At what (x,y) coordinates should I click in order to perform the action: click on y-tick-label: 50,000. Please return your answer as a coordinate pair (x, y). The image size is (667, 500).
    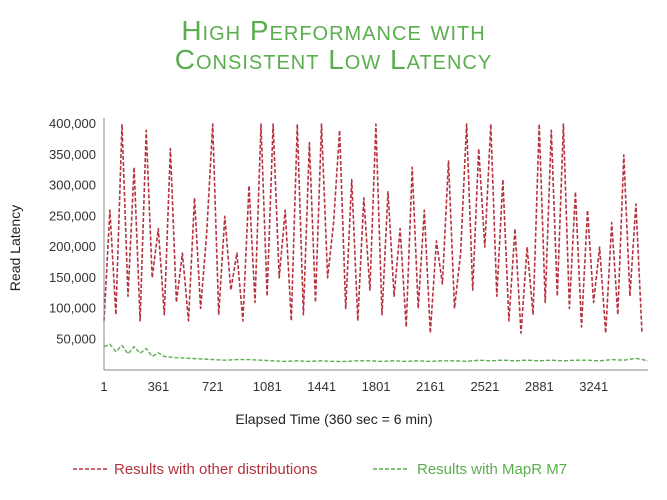
    Looking at the image, I should click on (76, 338).